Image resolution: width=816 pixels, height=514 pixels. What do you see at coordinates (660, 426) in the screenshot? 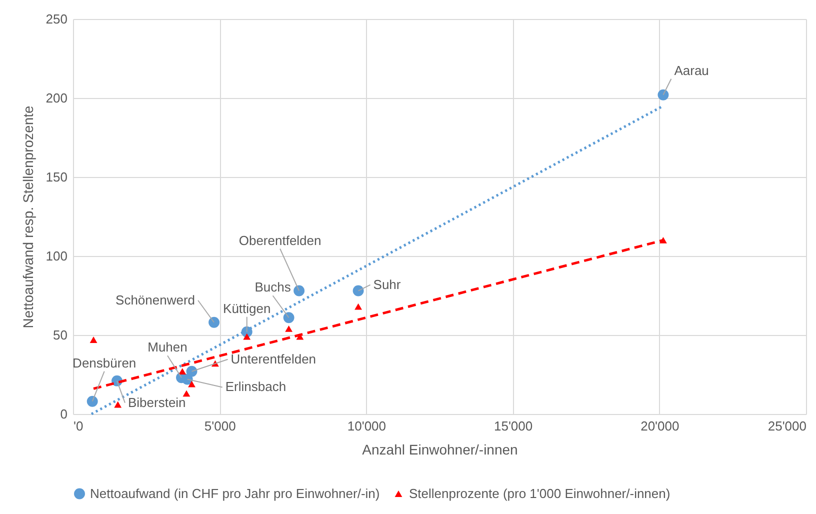
I see `x-tick-label: 20'000` at bounding box center [660, 426].